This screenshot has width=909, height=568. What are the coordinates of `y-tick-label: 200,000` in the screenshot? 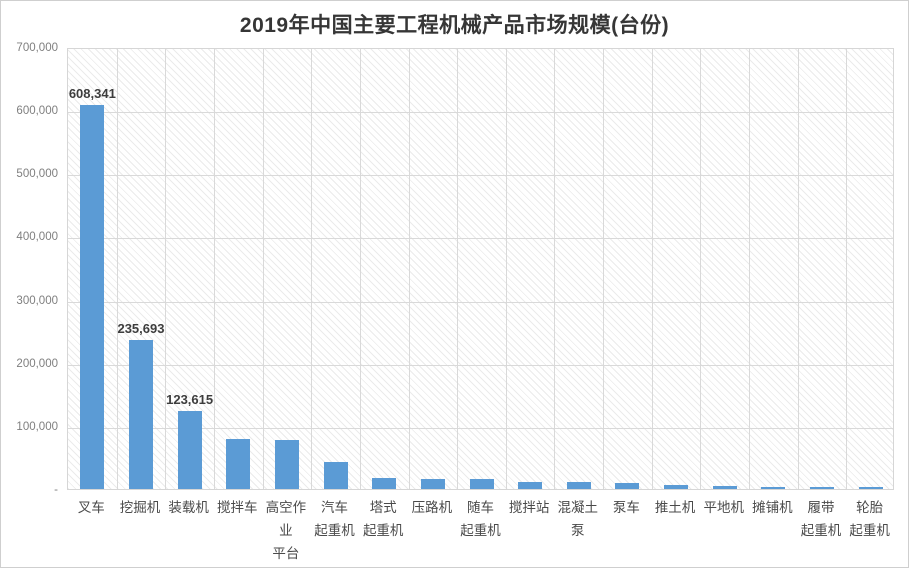 It's located at (37, 363).